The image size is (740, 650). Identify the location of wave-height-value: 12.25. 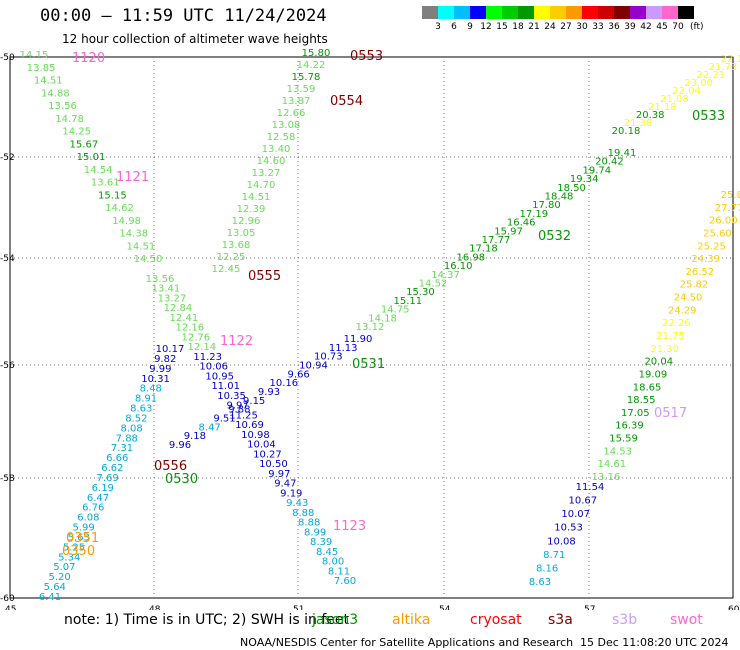
(231, 257).